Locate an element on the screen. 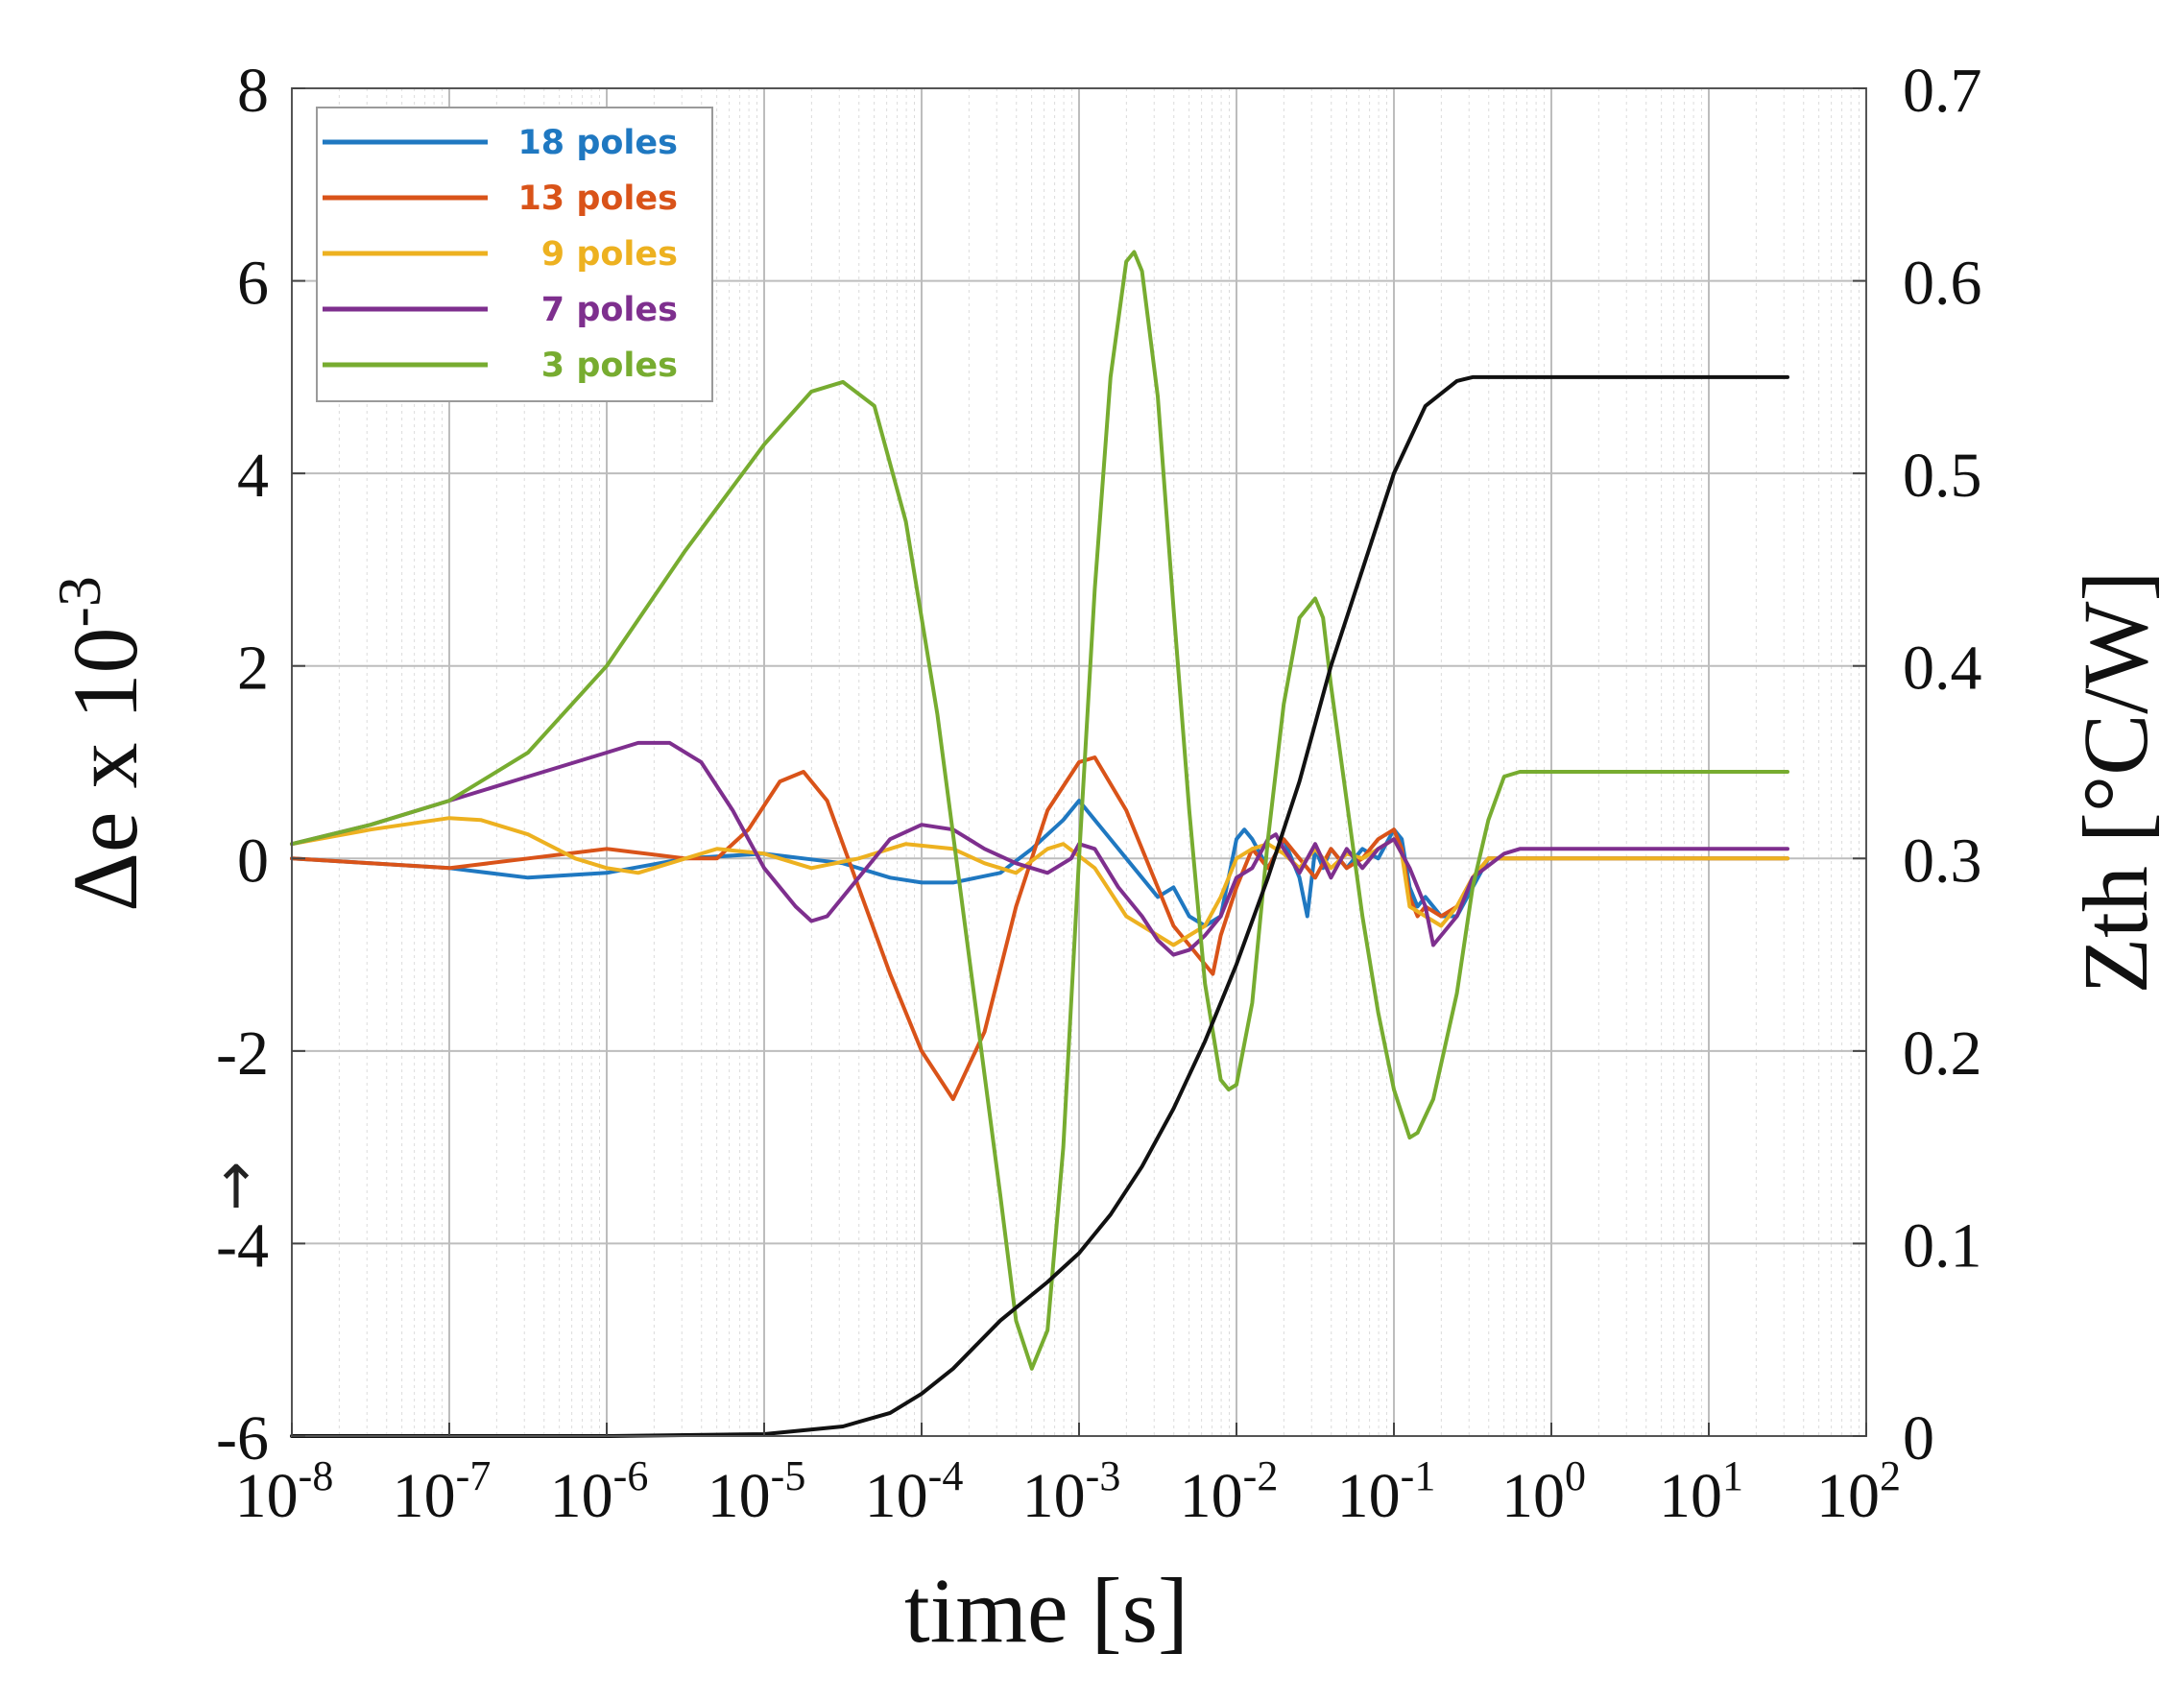 The height and width of the screenshot is (1701, 2184). x-tick-label: 10⁻³ is located at coordinates (1071, 1491).